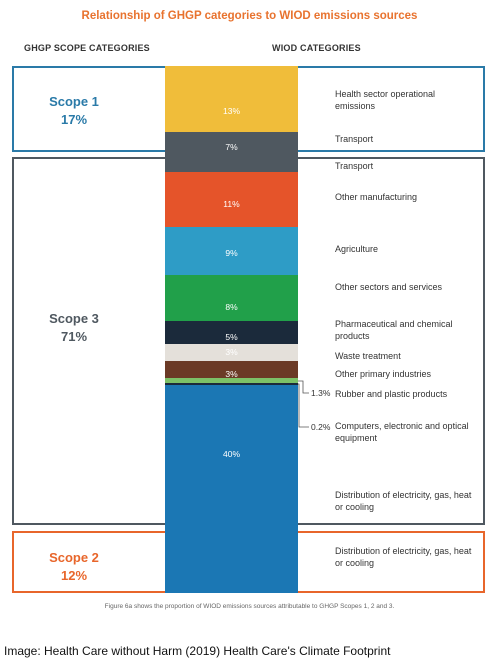  What do you see at coordinates (231, 374) in the screenshot?
I see `segment-label-8: 3%` at bounding box center [231, 374].